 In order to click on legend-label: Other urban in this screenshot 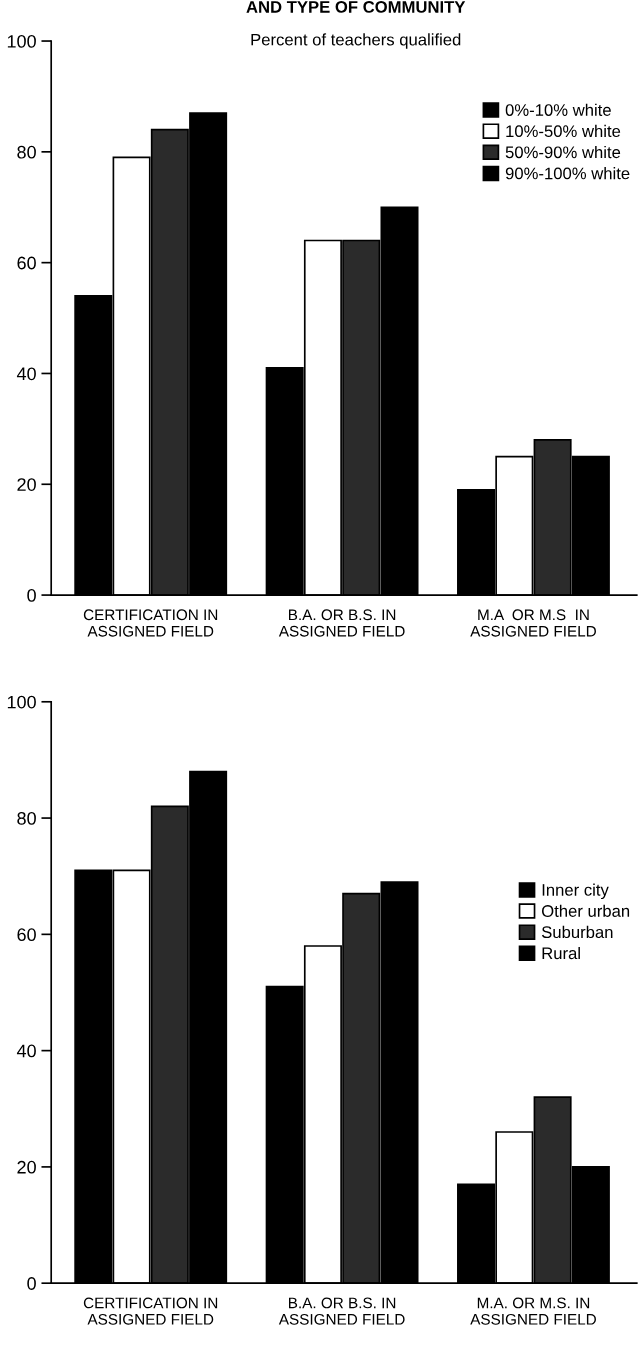, I will do `click(585, 910)`.